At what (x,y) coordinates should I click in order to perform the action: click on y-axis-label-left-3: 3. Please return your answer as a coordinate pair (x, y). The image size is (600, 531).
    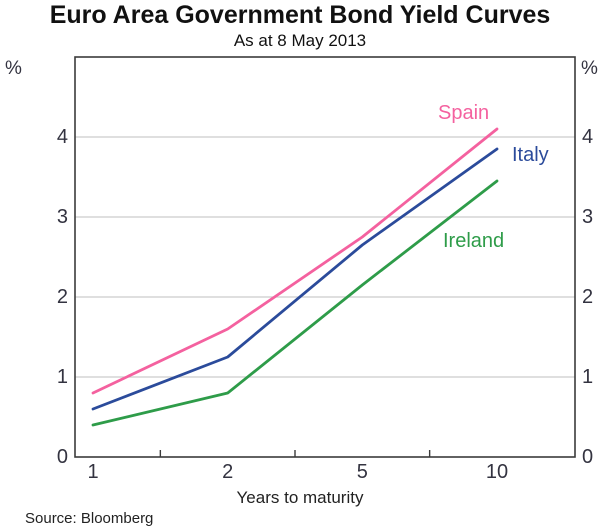
    Looking at the image, I should click on (62, 217).